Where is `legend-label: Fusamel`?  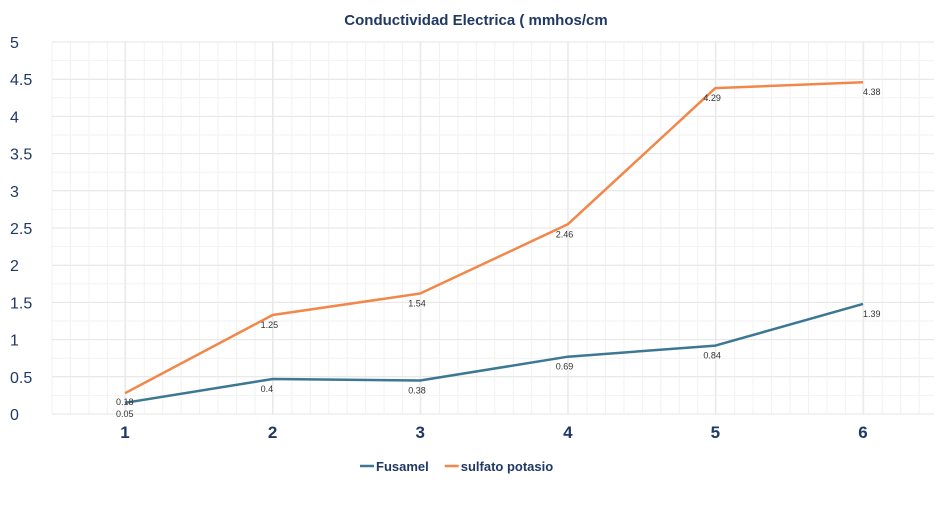
legend-label: Fusamel is located at coordinates (402, 466).